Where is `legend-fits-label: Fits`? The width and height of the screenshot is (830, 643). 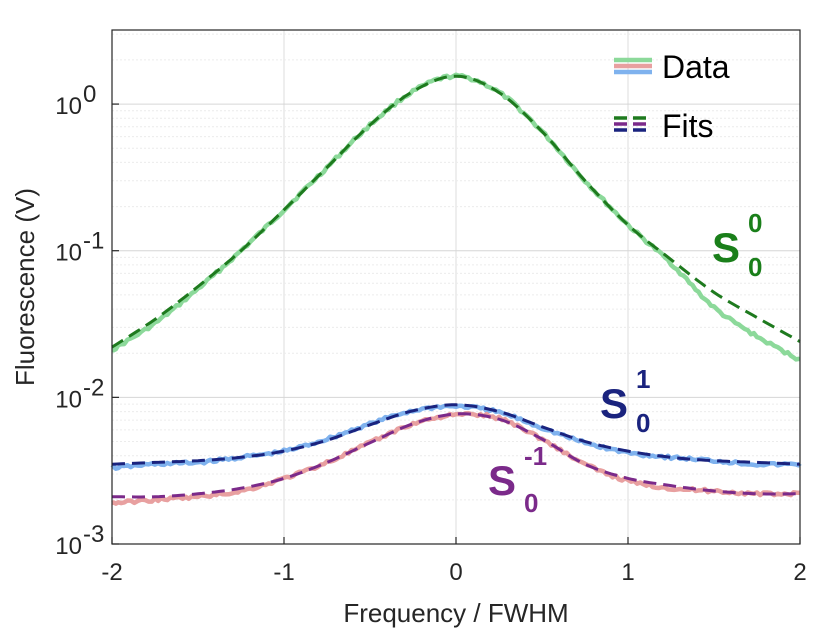 legend-fits-label: Fits is located at coordinates (688, 126).